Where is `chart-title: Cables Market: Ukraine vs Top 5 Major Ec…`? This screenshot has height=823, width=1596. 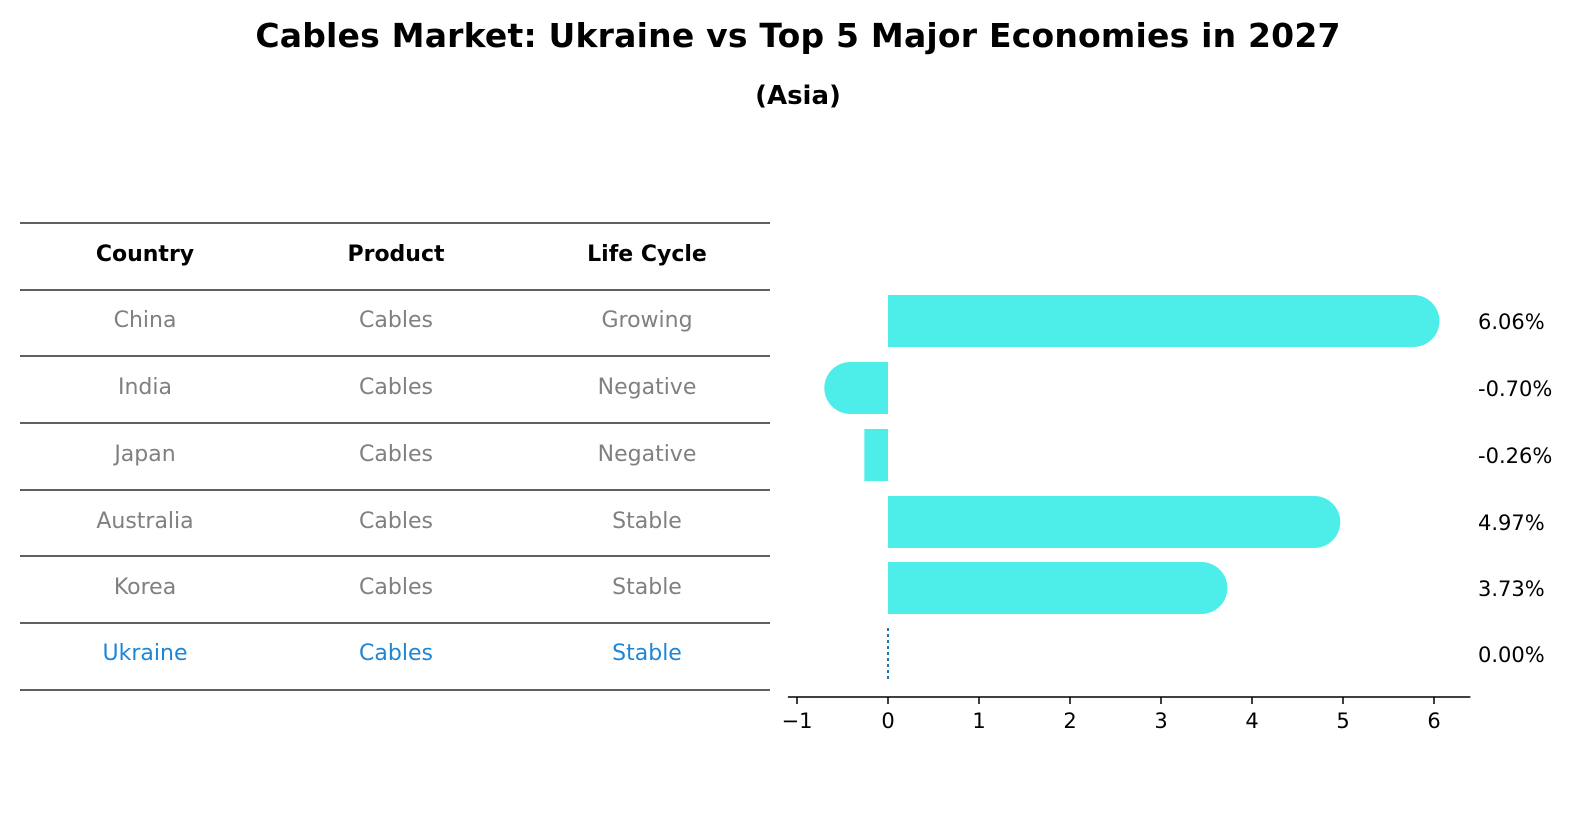 chart-title: Cables Market: Ukraine vs Top 5 Major Ec… is located at coordinates (798, 35).